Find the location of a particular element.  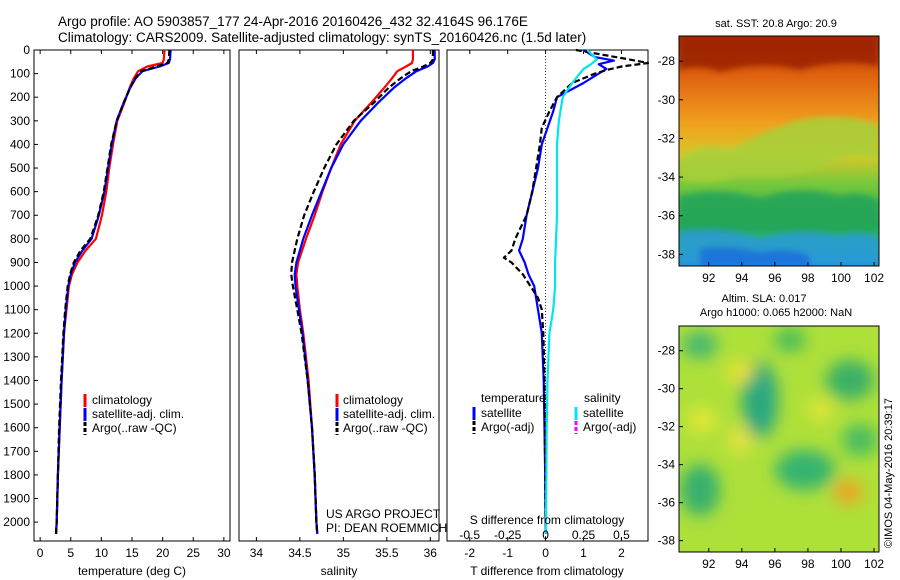

difference-profiles is located at coordinates (576, 291).